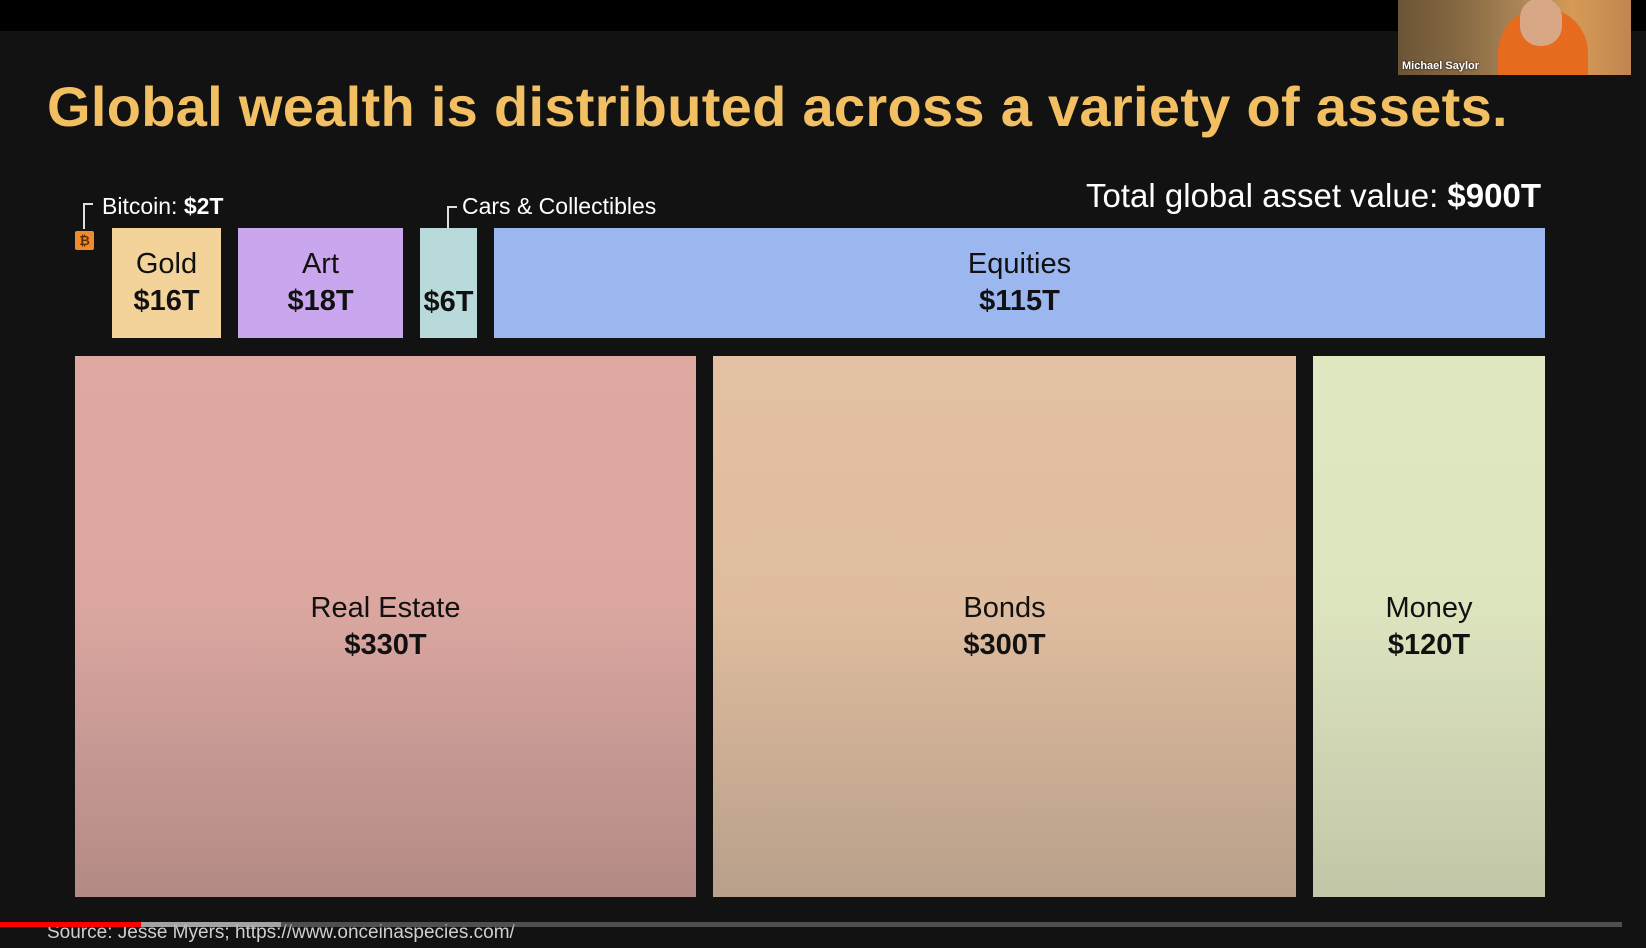  Describe the element at coordinates (84, 240) in the screenshot. I see `bitcoin-icon: ₿` at that location.